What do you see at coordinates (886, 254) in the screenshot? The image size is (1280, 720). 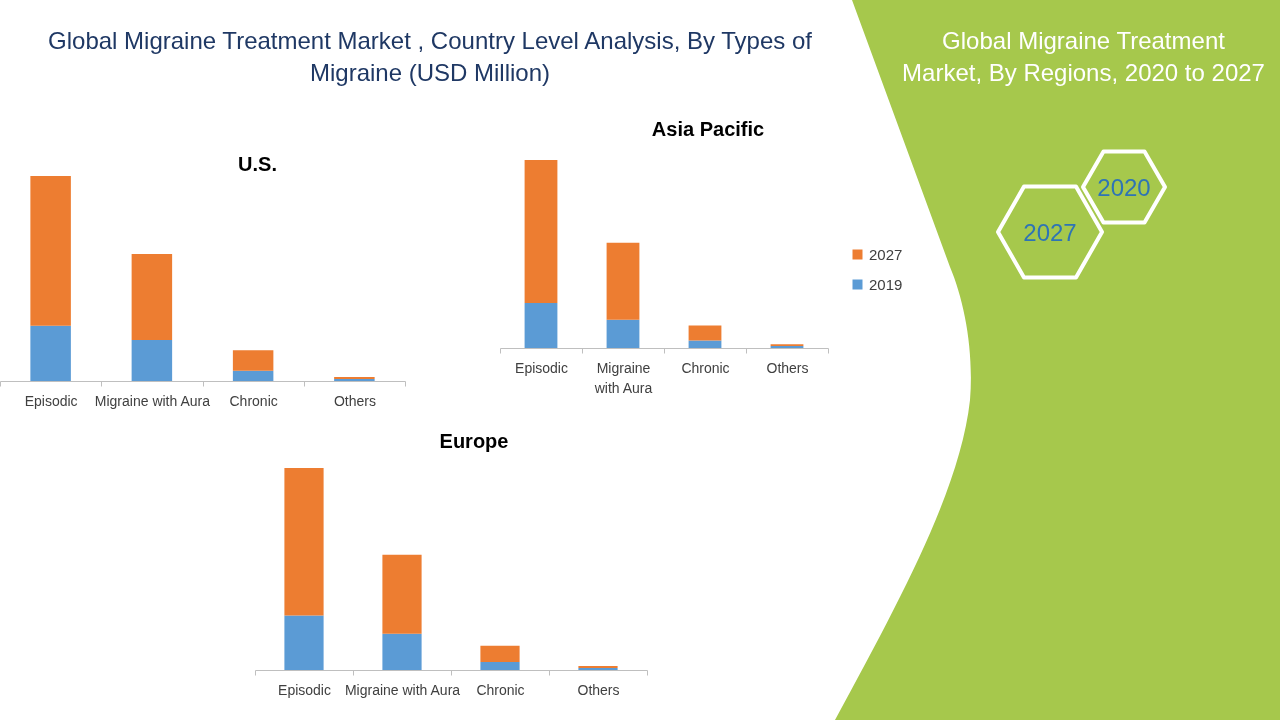 I see `legend-label: 2027` at bounding box center [886, 254].